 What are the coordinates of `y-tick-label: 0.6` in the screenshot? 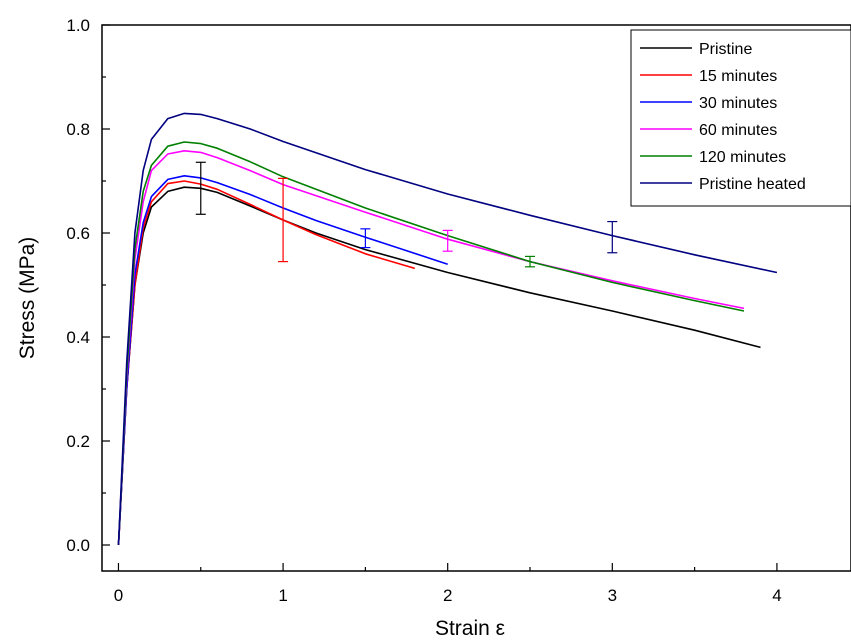 It's located at (78, 233).